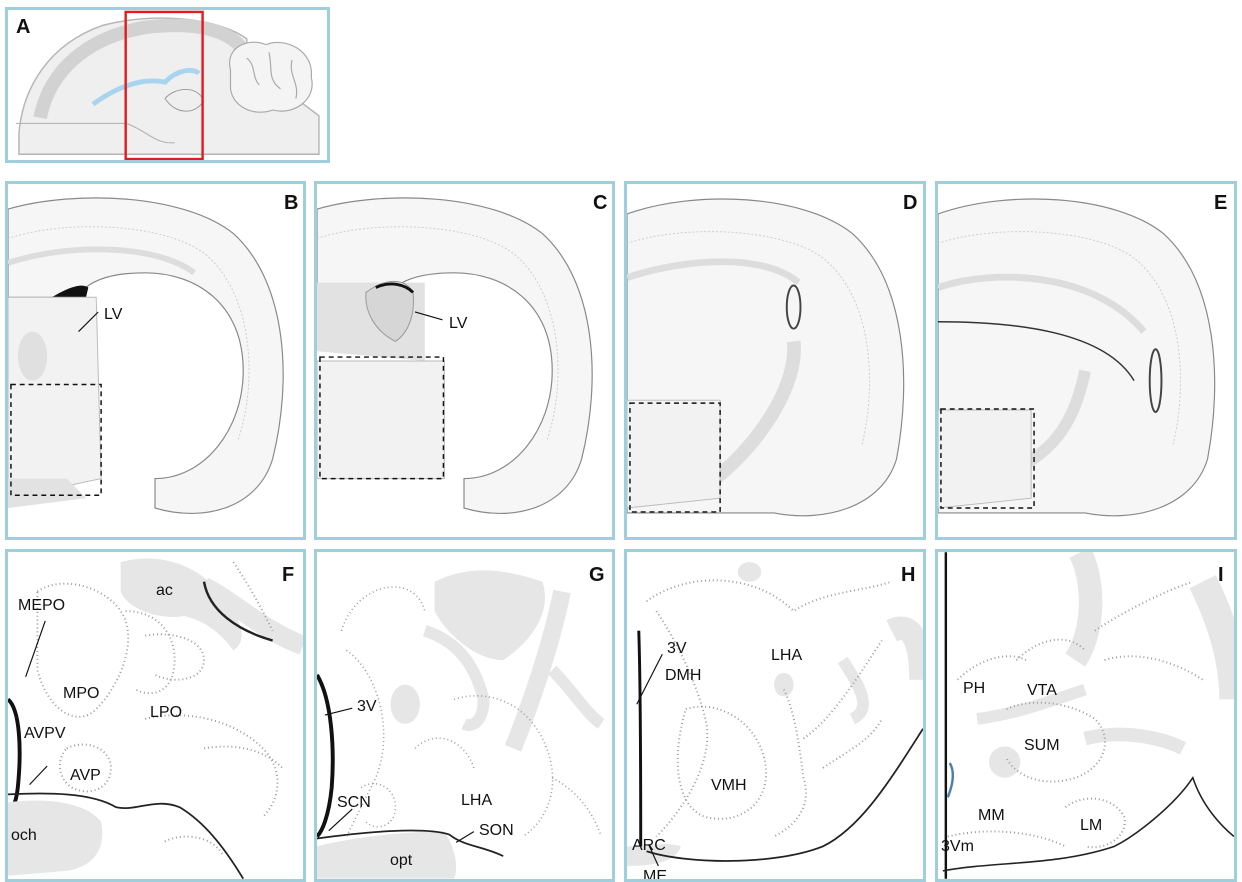 The image size is (1242, 882). I want to click on panel-b-coronal: B LV, so click(155, 360).